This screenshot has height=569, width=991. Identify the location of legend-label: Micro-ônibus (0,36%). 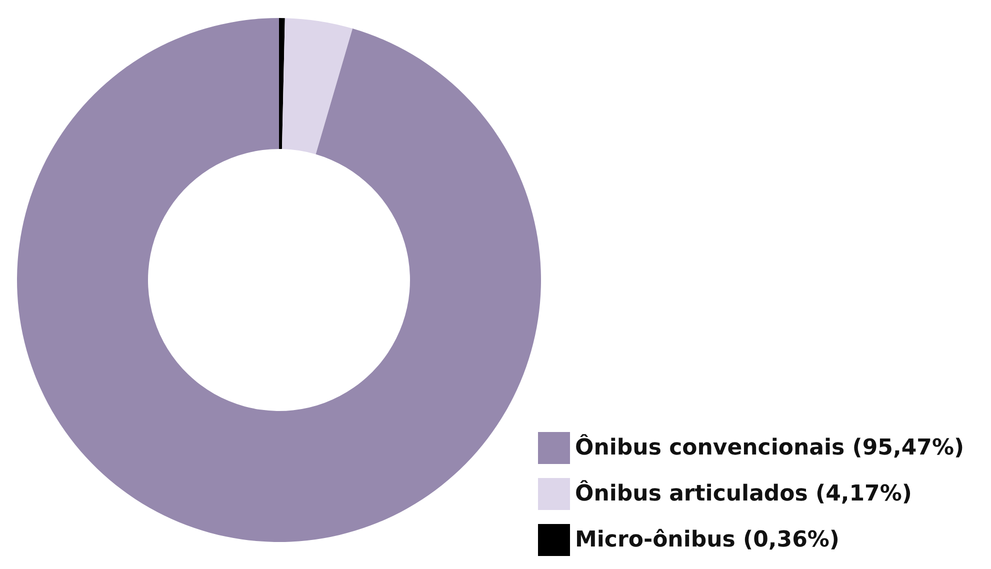
(707, 540).